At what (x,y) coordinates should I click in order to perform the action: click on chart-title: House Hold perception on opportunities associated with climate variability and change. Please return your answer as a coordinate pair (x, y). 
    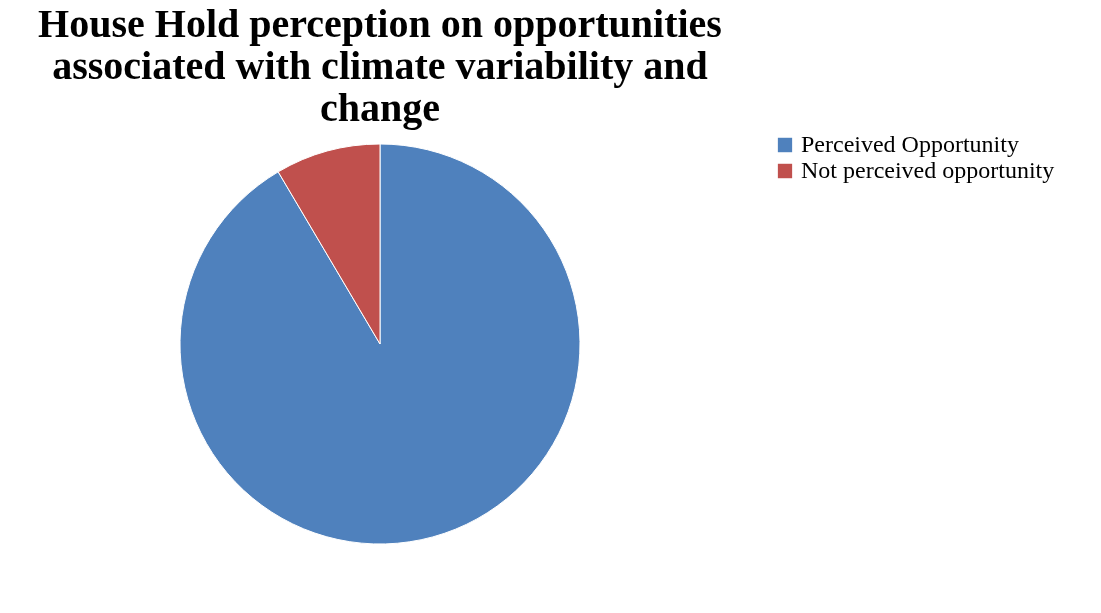
    Looking at the image, I should click on (380, 65).